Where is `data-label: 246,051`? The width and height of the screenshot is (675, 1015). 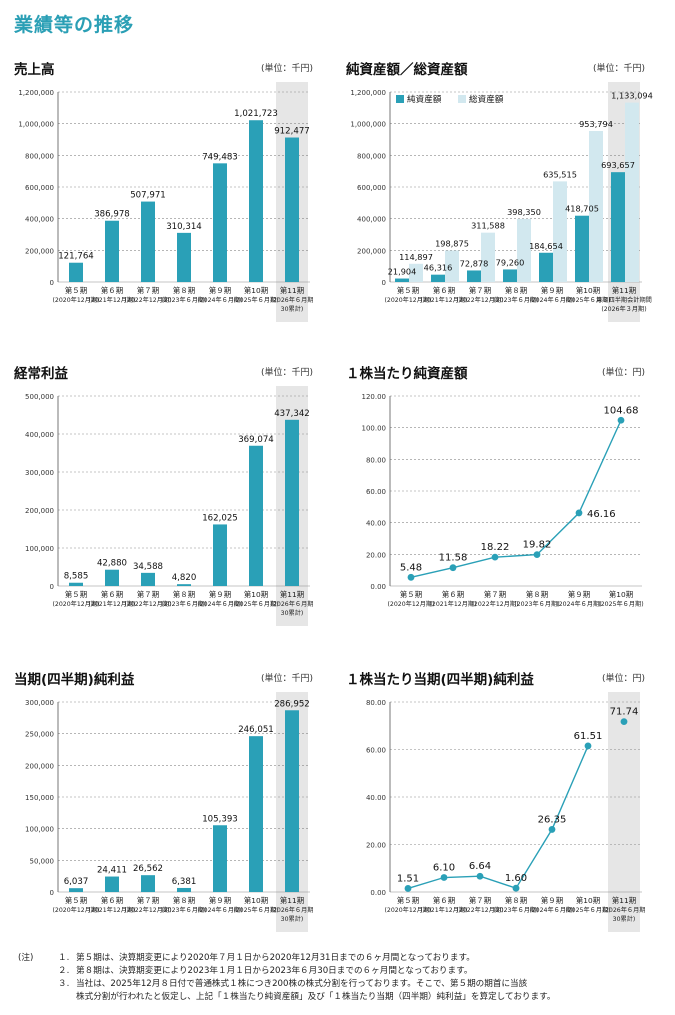 data-label: 246,051 is located at coordinates (256, 730).